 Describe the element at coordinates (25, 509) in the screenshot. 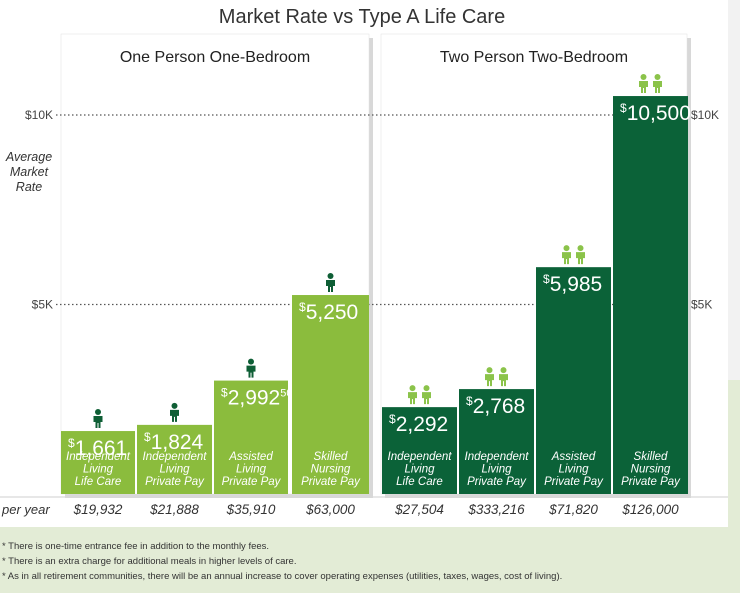

I see `per-year-label: per year` at that location.